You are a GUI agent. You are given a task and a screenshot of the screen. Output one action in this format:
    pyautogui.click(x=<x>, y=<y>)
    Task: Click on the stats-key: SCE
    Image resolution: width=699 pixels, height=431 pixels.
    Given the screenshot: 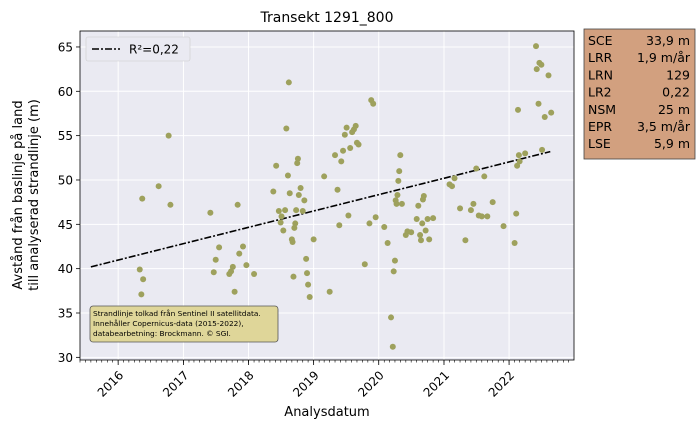 What is the action you would take?
    pyautogui.click(x=600, y=40)
    